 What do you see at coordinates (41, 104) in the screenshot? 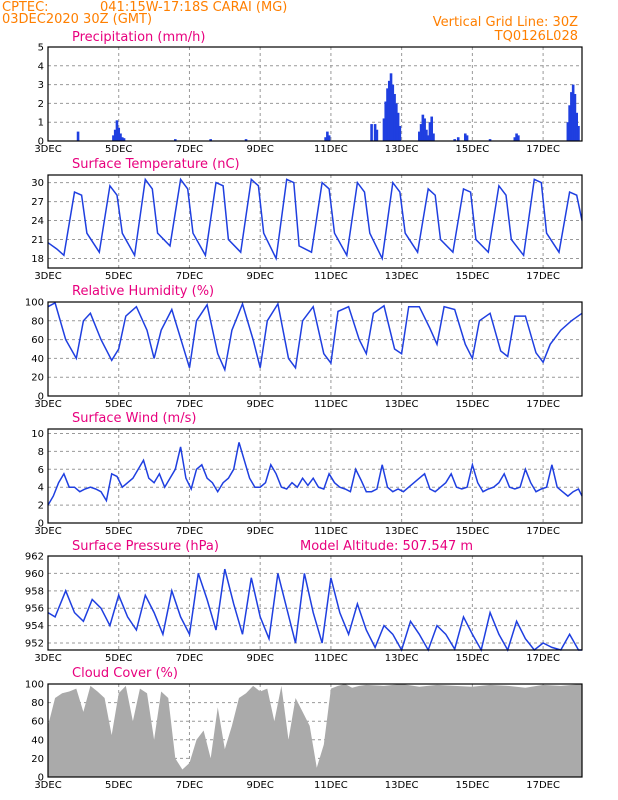
I see `y-tick-label: 2` at bounding box center [41, 104].